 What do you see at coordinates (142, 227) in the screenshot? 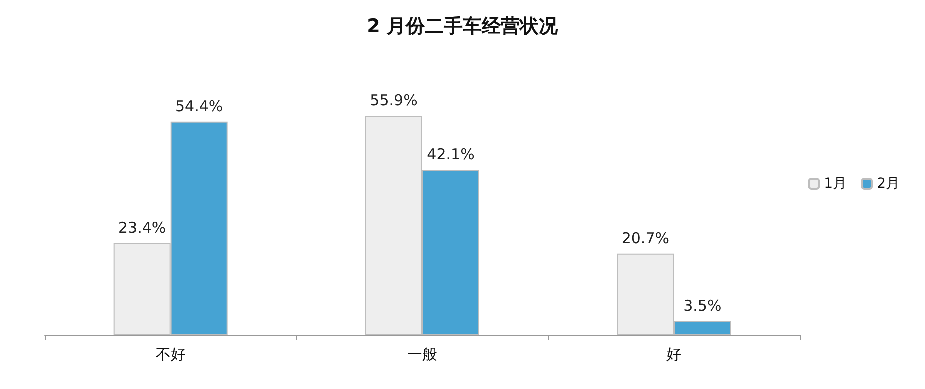
I see `data-label: 23.4%` at bounding box center [142, 227].